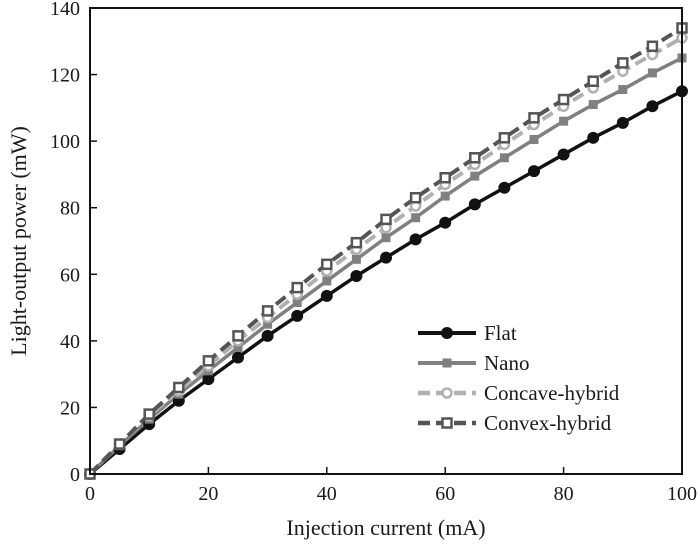  Describe the element at coordinates (447, 363) in the screenshot. I see `legend-marker-nano` at that location.